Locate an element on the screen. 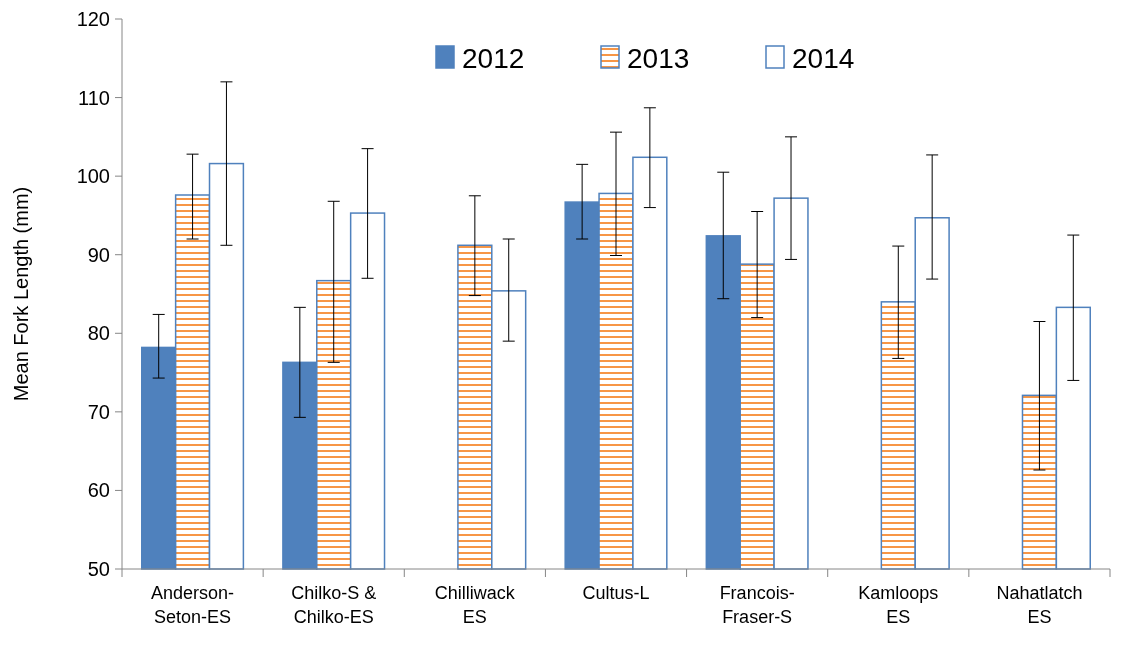  x-tick-label: Francois-Fraser-S is located at coordinates (757, 605).